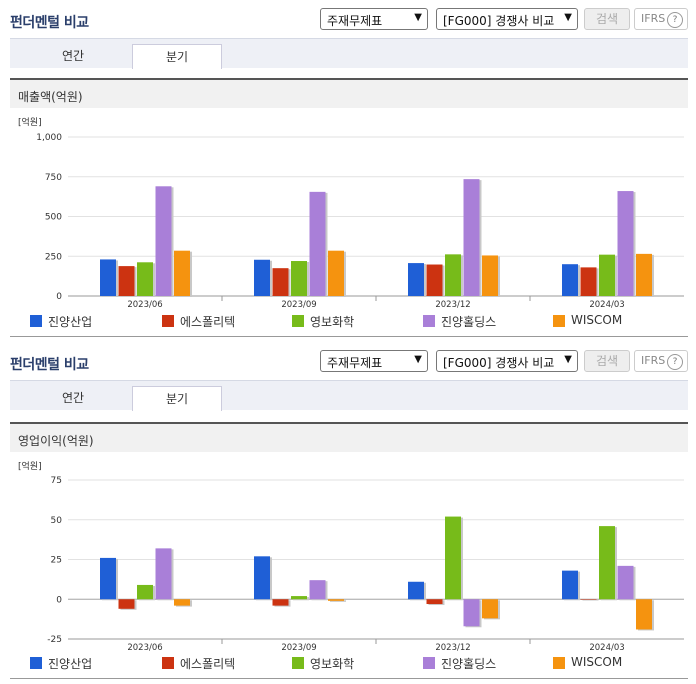 This screenshot has width=696, height=684. Describe the element at coordinates (56, 561) in the screenshot. I see `y-tick-label: 25` at that location.